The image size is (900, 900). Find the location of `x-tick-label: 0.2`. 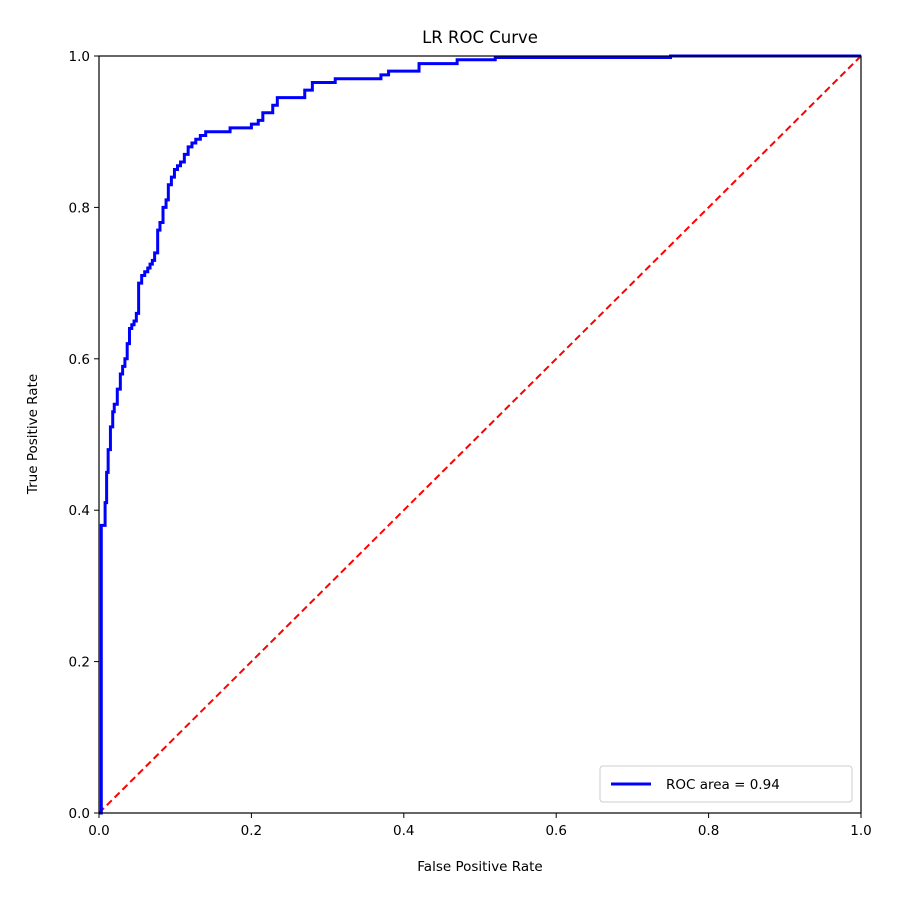

x-tick-label: 0.2 is located at coordinates (251, 831).